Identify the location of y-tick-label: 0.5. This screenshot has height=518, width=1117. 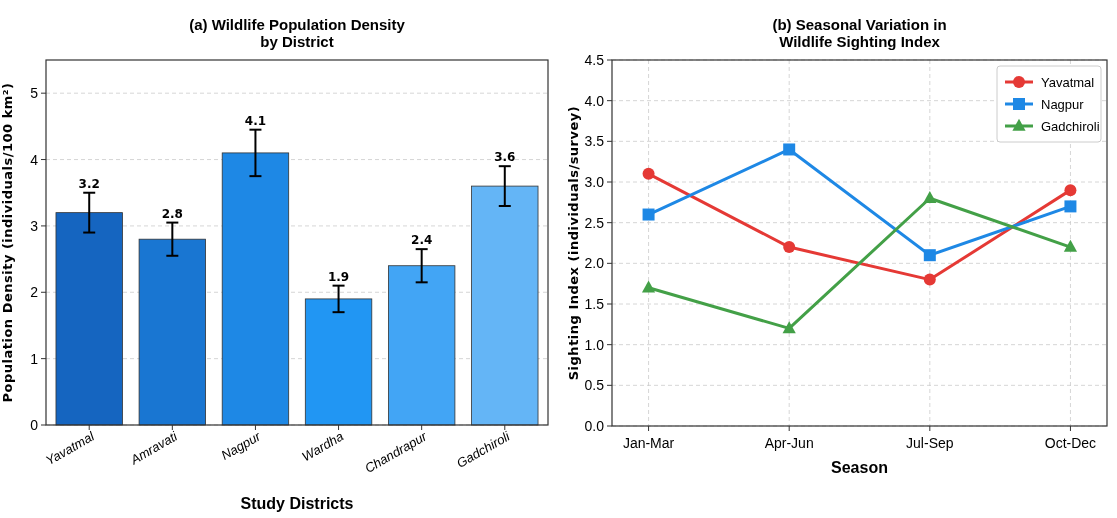
(594, 385).